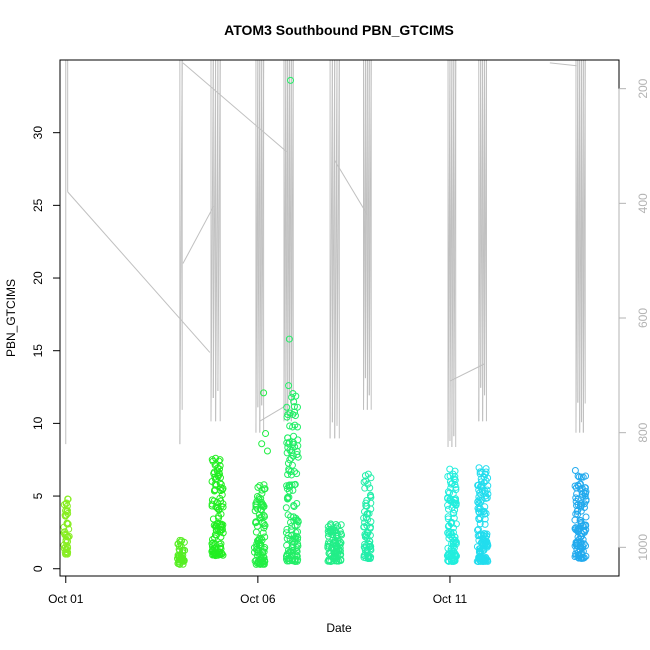  I want to click on y-tick-label: 20, so click(38, 278).